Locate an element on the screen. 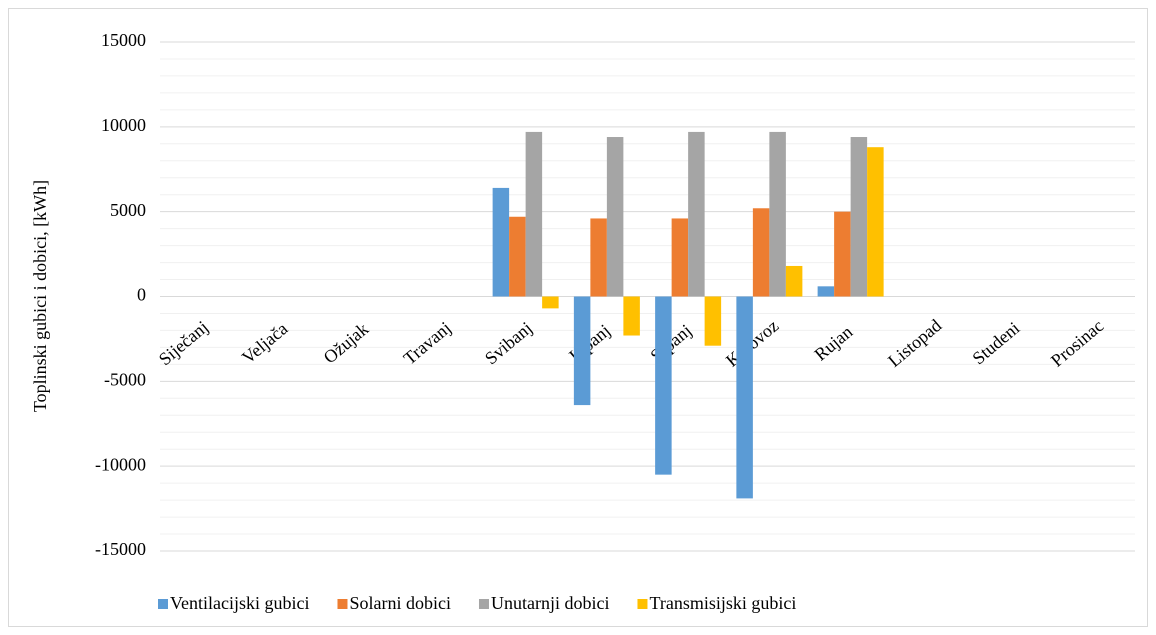 Image resolution: width=1156 pixels, height=635 pixels. y-tick-label: 15000 is located at coordinates (123, 40).